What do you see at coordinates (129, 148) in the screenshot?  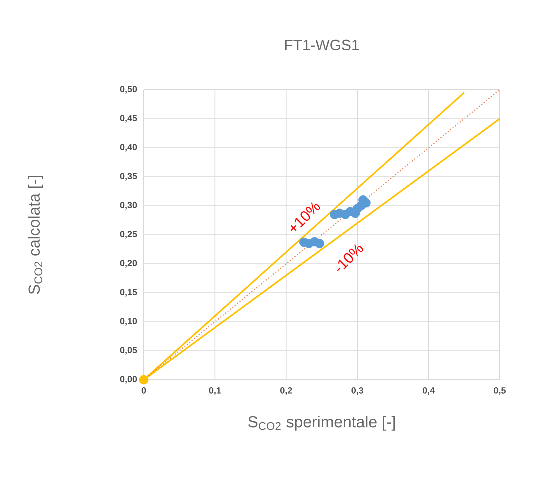 I see `y-tick-label: 0,40` at bounding box center [129, 148].